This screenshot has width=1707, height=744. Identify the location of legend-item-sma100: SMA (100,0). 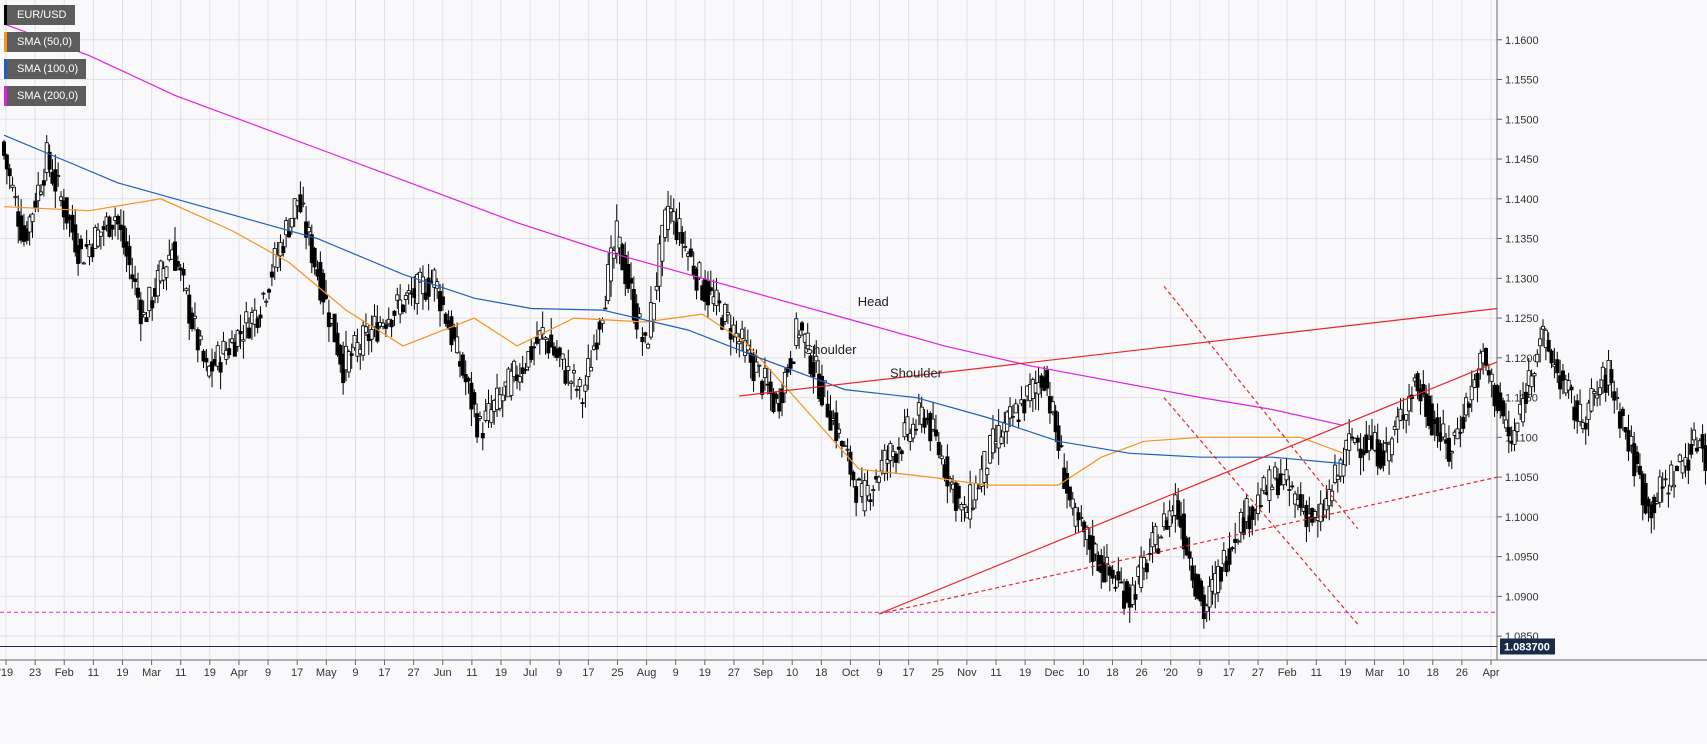
(45, 69).